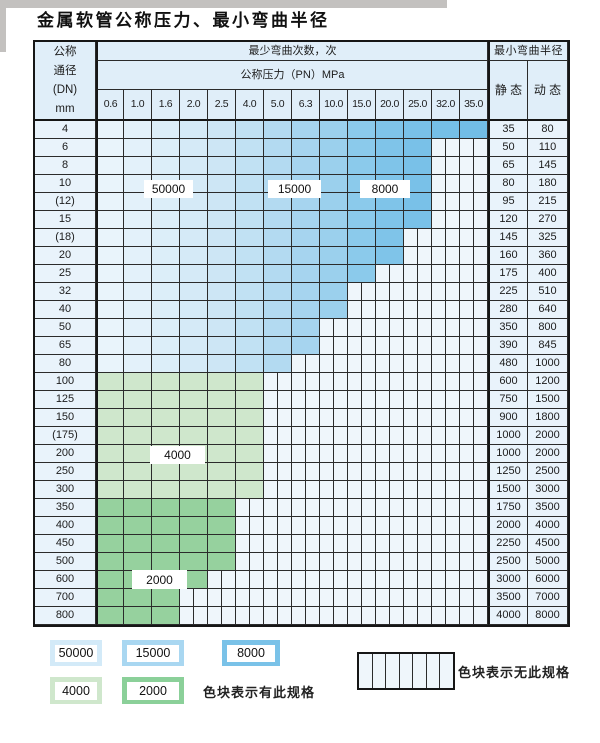  I want to click on dn-label: 32, so click(65, 292).